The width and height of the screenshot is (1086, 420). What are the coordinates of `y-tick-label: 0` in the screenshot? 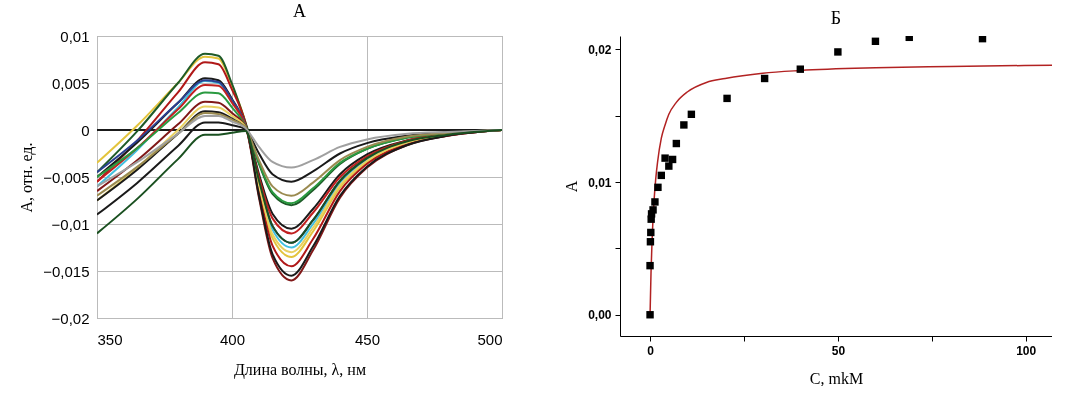 It's located at (85, 130).